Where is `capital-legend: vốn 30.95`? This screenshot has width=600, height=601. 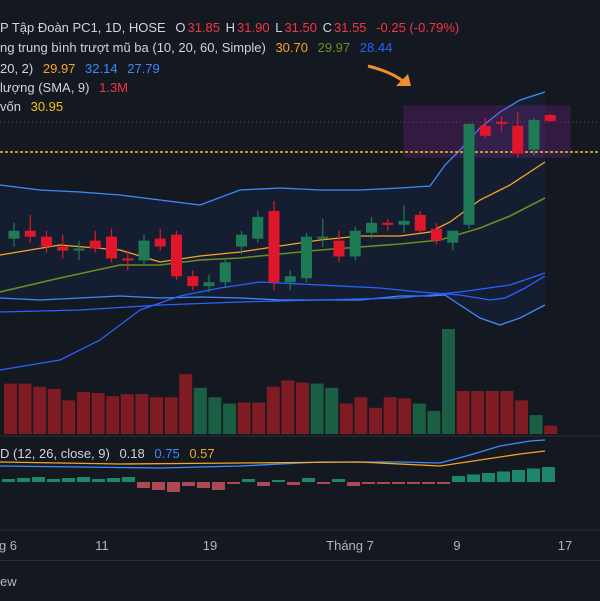
capital-legend: vốn 30.95 is located at coordinates (32, 107).